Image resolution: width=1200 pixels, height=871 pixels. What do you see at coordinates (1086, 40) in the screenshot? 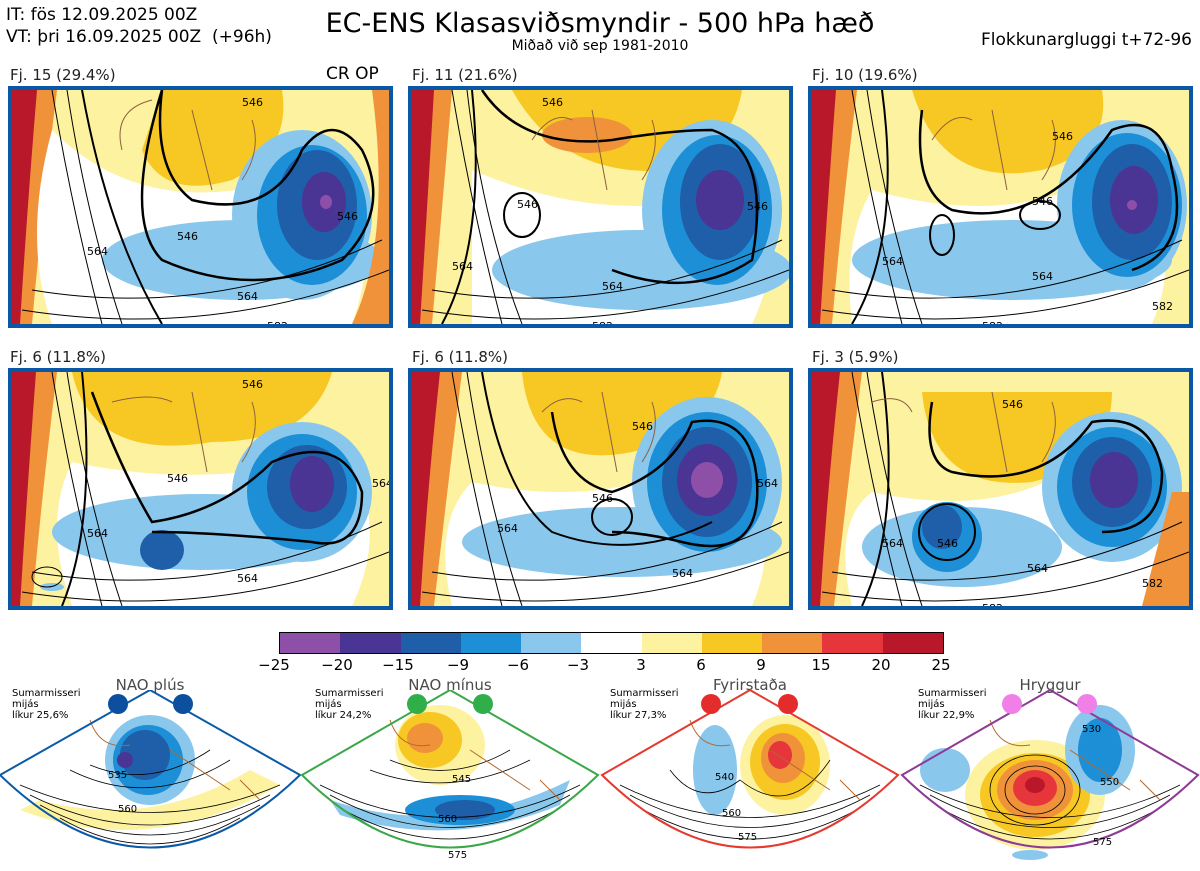
I see `classification-window: Flokkunargluggi t+72-96` at bounding box center [1086, 40].